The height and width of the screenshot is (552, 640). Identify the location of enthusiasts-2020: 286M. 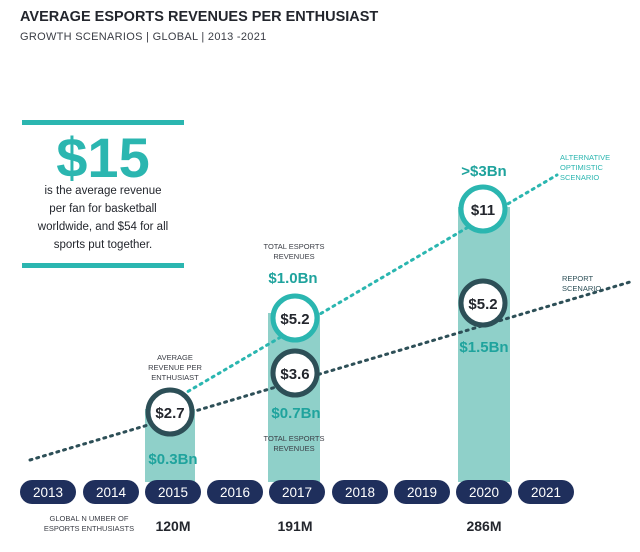
(483, 526).